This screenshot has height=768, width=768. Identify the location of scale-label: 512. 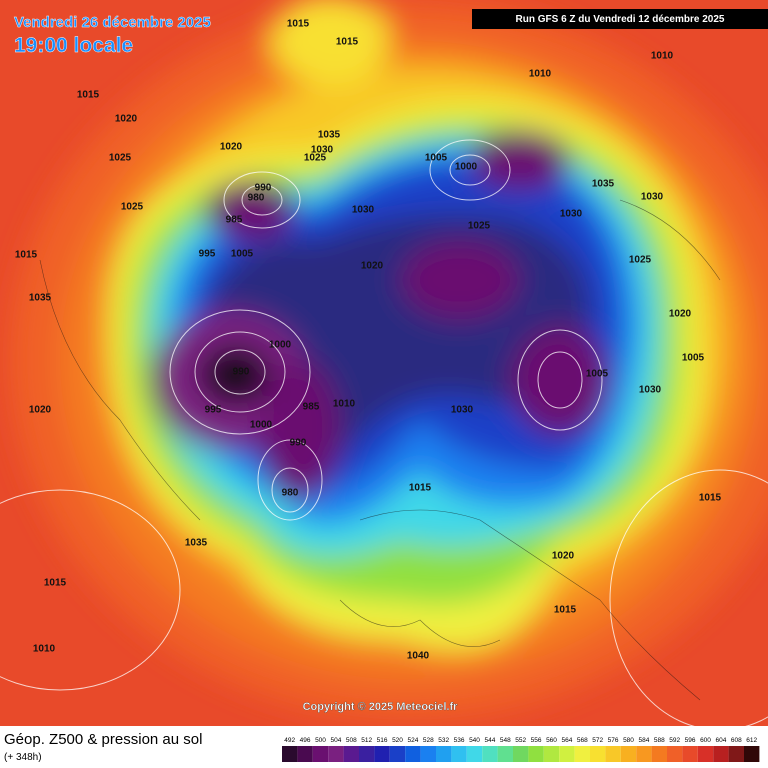
(366, 740).